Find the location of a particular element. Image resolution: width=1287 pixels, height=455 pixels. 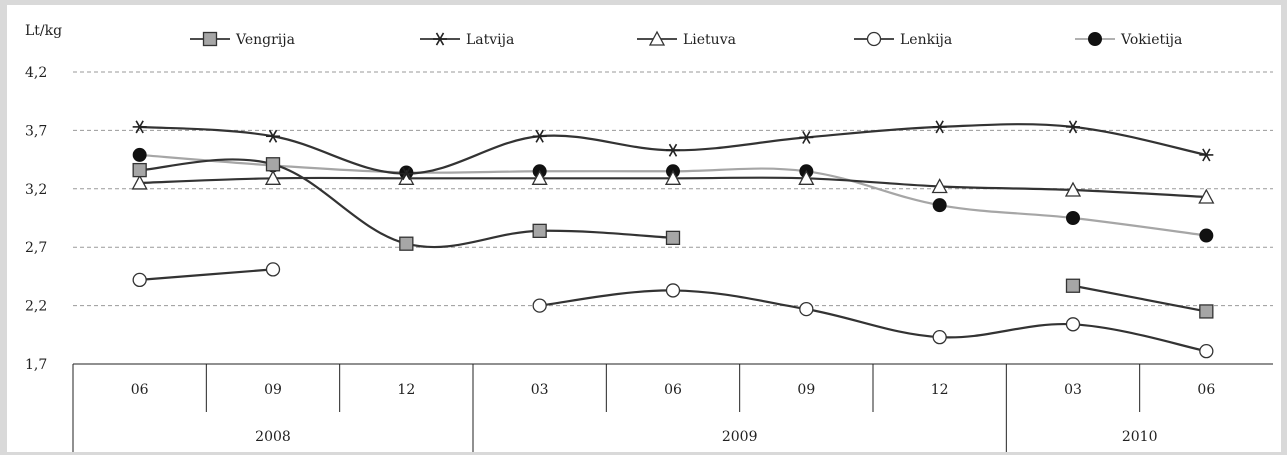

y-tick-label: 3,7 is located at coordinates (36, 131).